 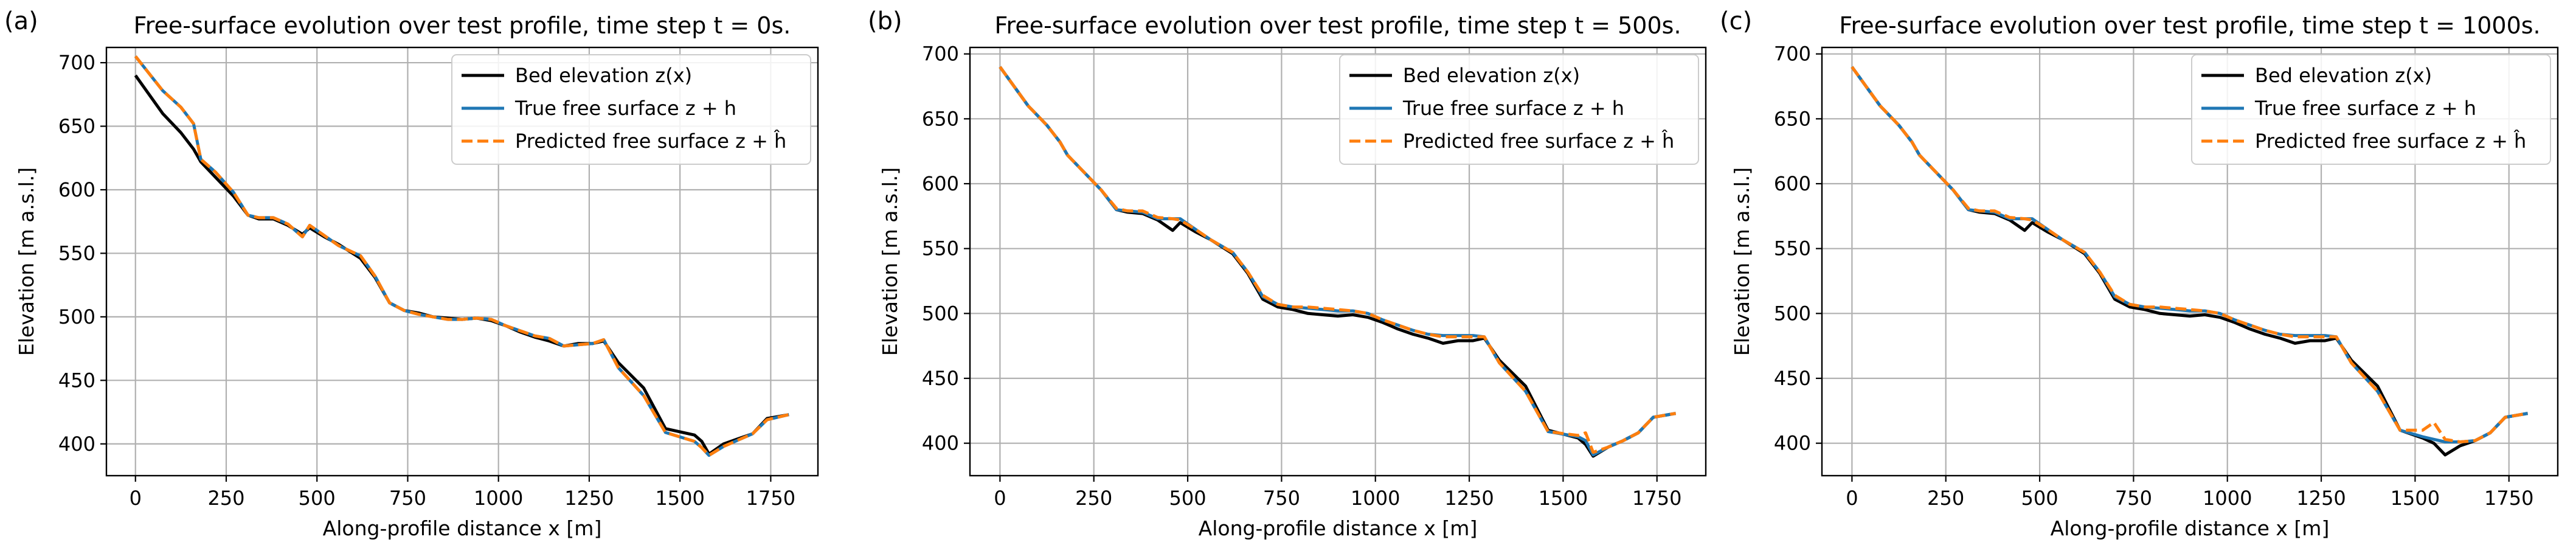 What do you see at coordinates (885, 21) in the screenshot?
I see `panel-label: (b)` at bounding box center [885, 21].